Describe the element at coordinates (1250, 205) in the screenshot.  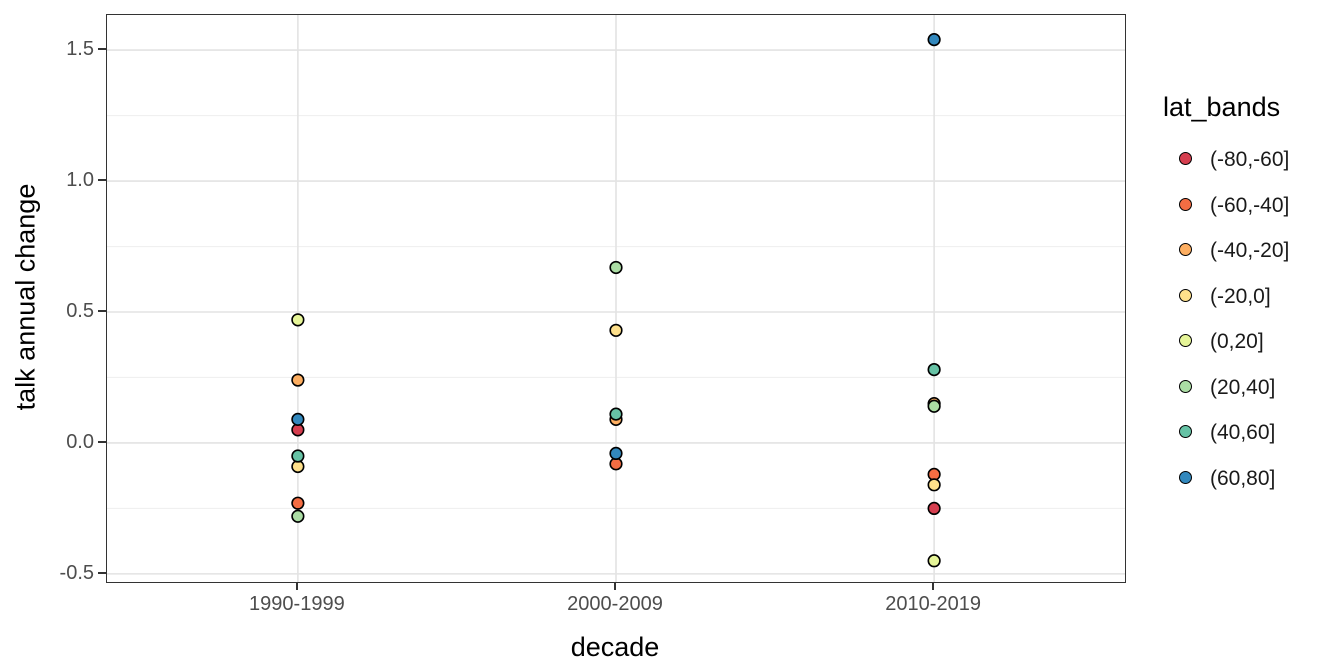
I see `legend-label: (-60,-40]` at that location.